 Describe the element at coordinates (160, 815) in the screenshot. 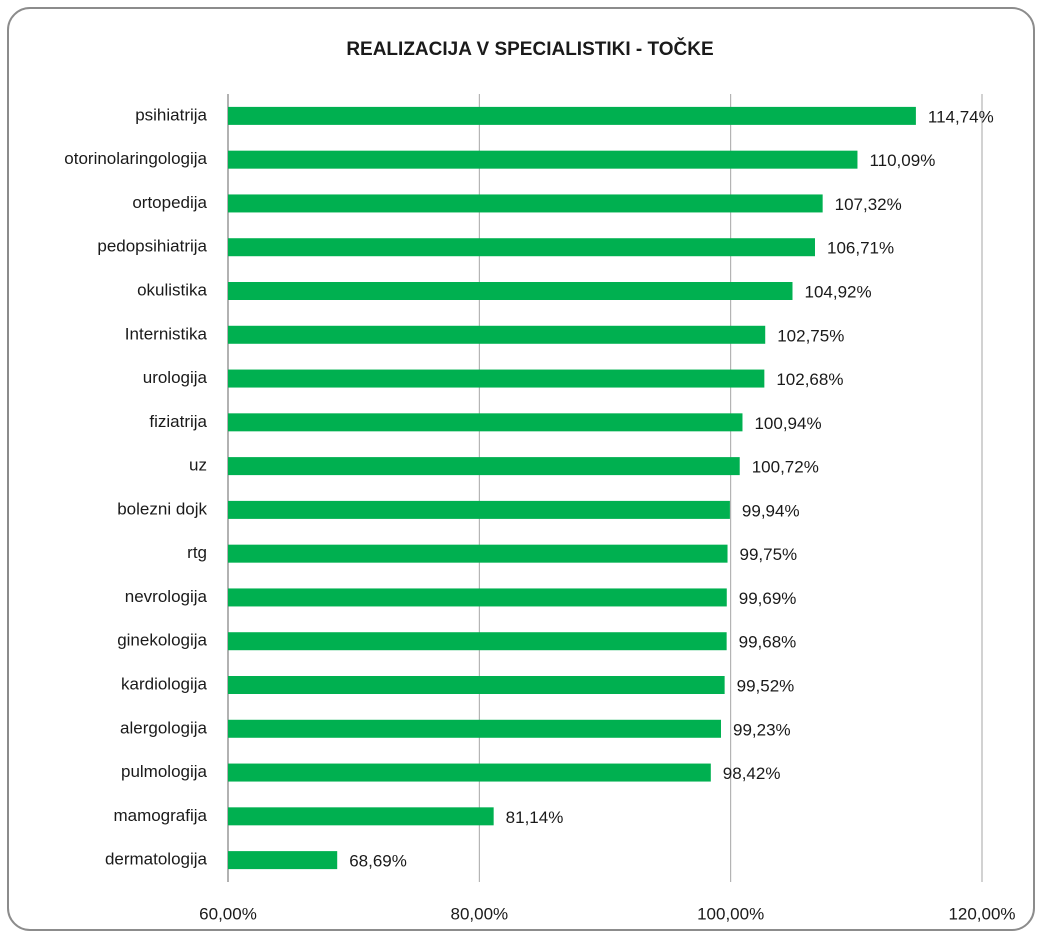

I see `y-tick-label: mamografija` at that location.